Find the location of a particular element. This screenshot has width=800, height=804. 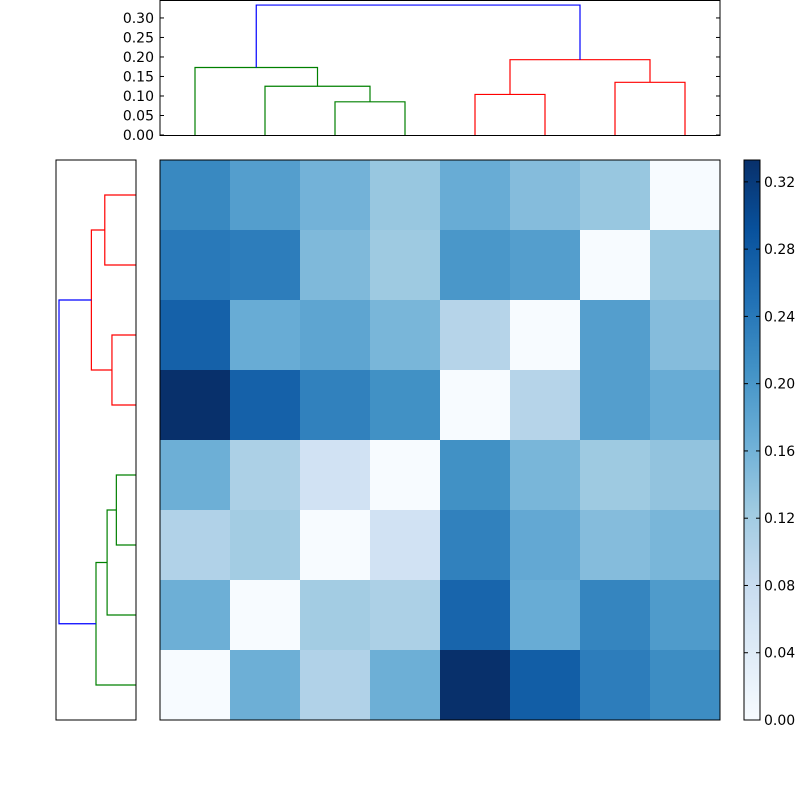

heatmap-cell-r4-c6 is located at coordinates (615, 475).